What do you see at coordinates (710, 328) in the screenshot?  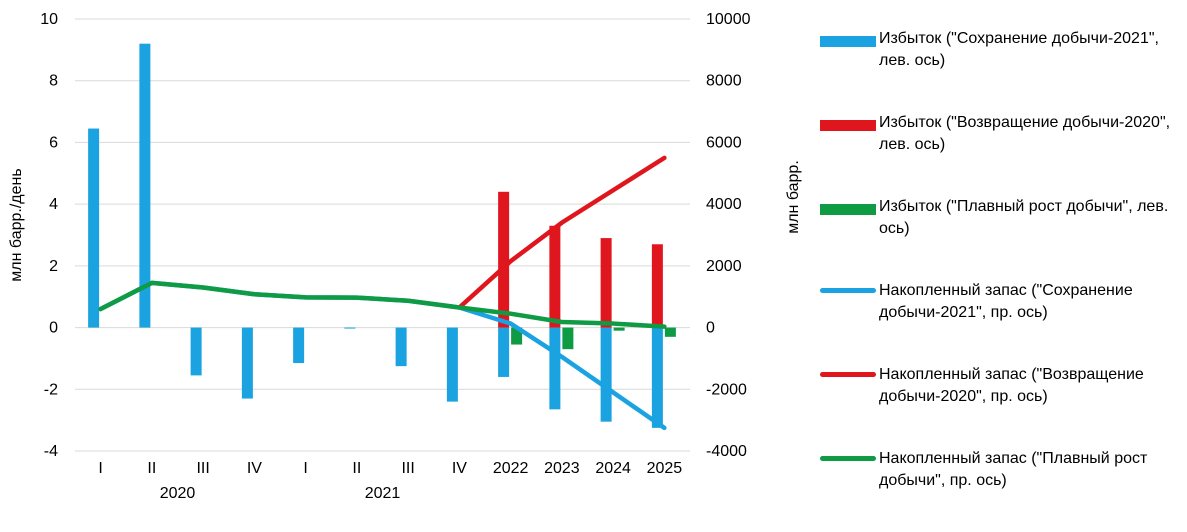 I see `y-tick-label-right: 0` at bounding box center [710, 328].